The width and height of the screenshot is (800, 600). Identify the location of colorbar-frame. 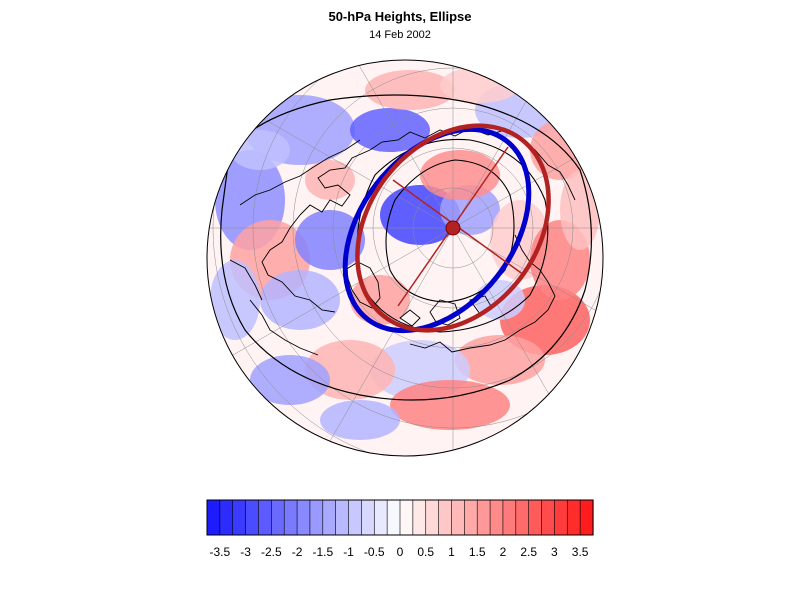
(400, 517).